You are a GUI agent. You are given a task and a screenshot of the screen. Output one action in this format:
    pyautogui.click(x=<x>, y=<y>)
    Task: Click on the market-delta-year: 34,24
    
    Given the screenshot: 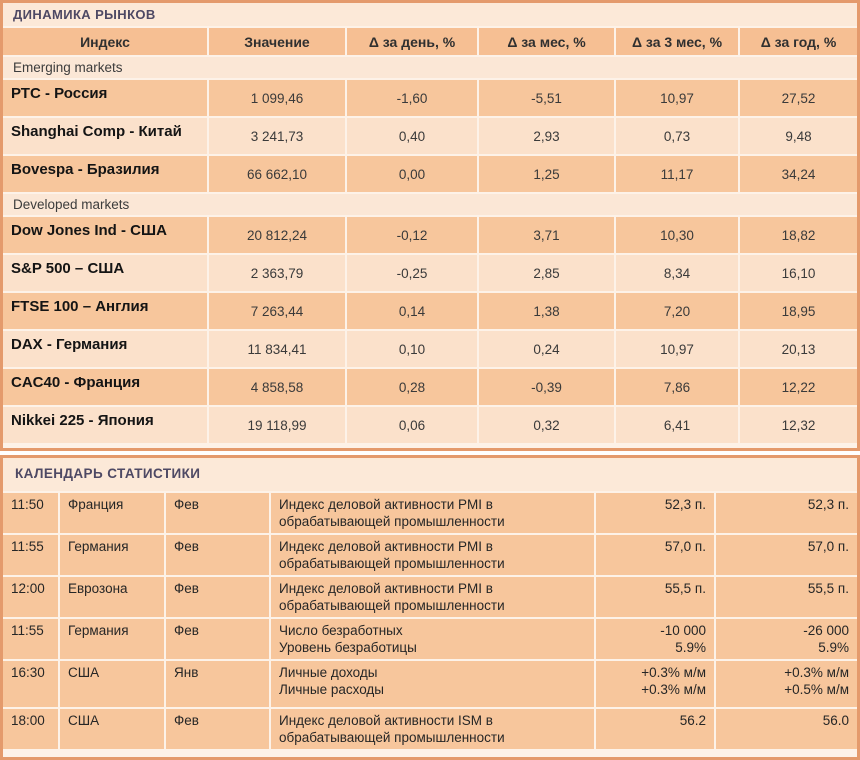 What is the action you would take?
    pyautogui.click(x=798, y=174)
    